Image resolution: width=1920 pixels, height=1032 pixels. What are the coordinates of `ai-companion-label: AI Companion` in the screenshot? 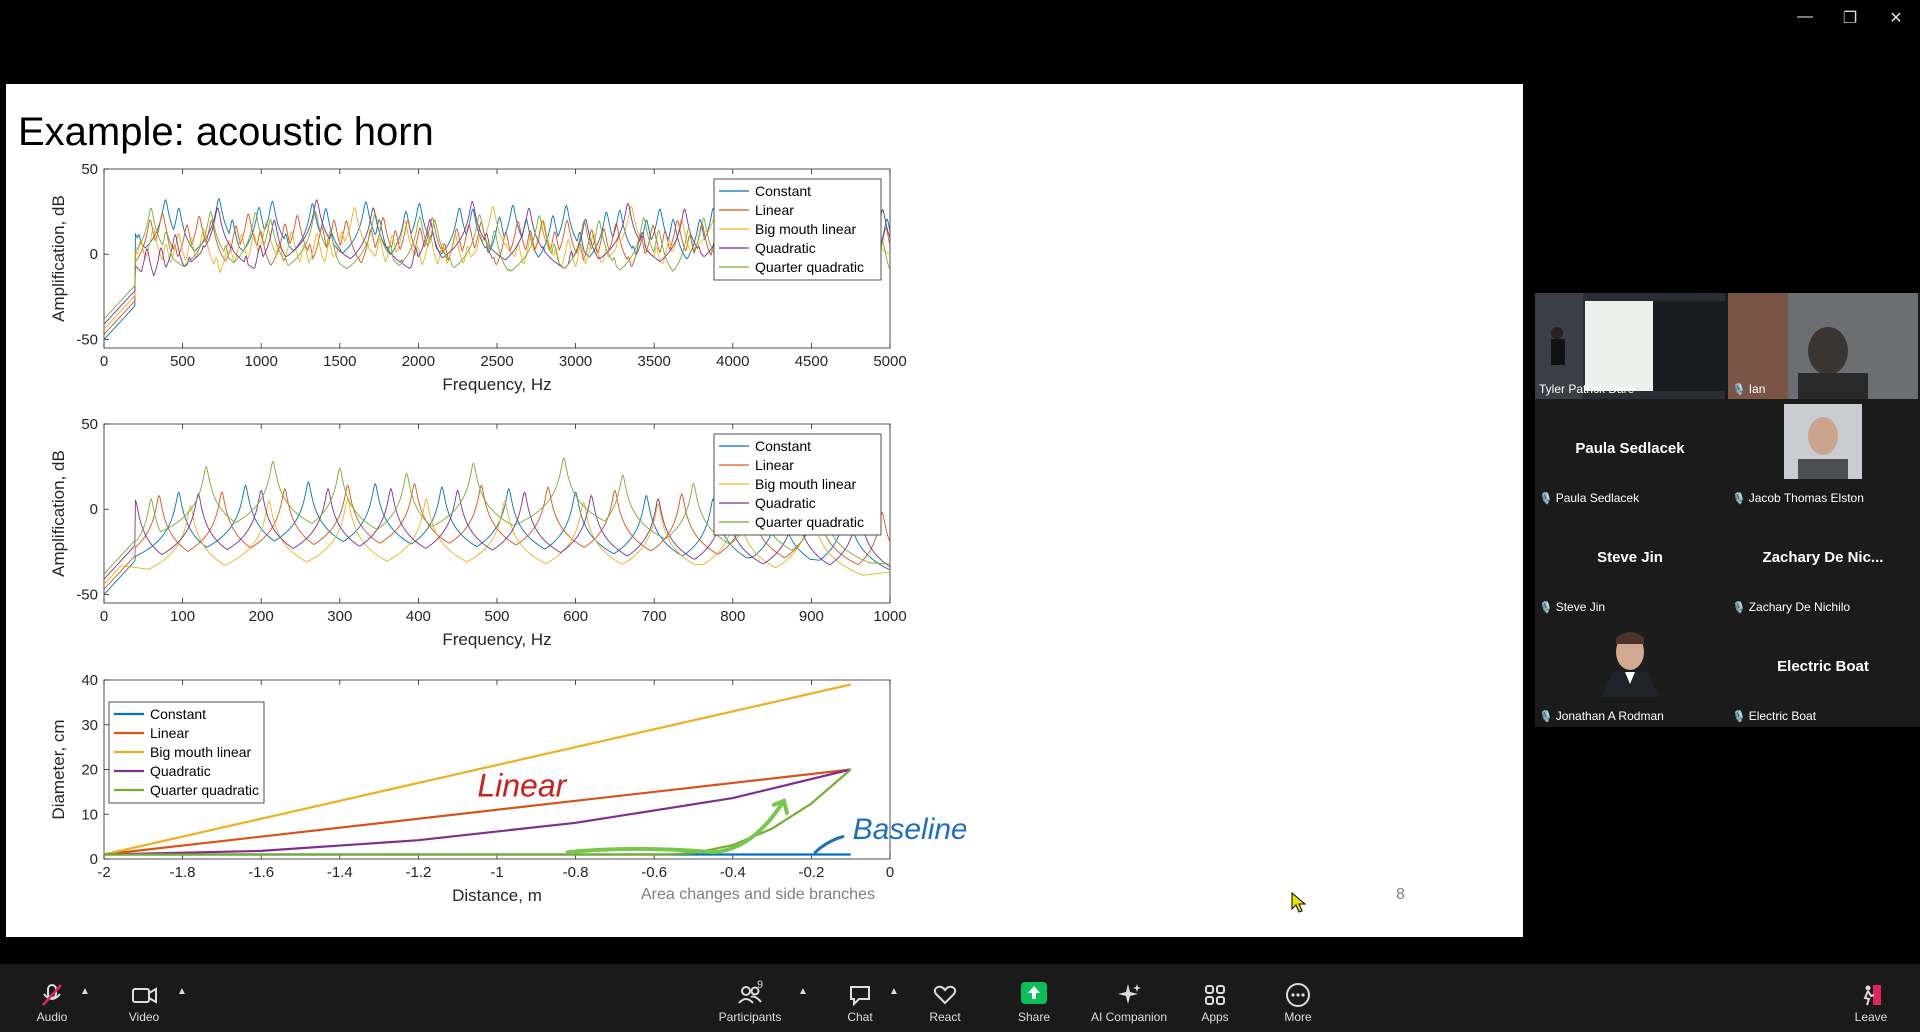 It's located at (1129, 1017).